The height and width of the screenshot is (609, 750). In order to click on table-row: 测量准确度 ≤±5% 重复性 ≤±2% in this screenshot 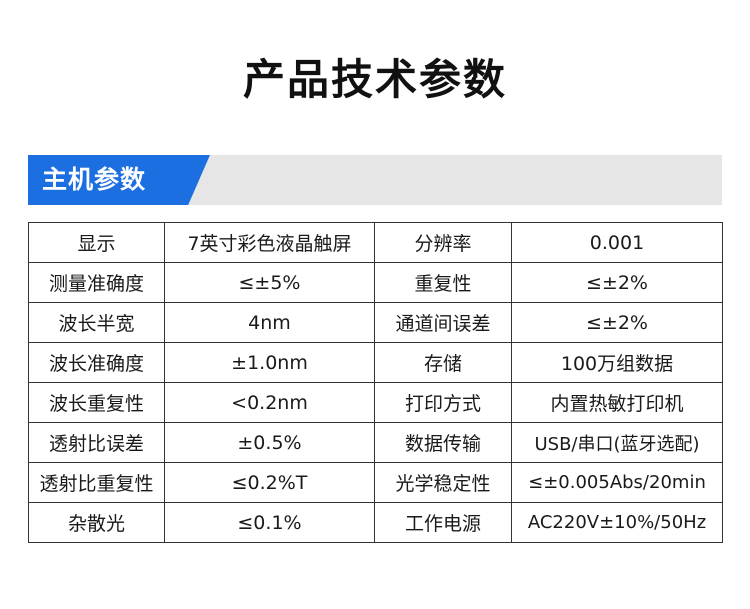, I will do `click(375, 282)`.